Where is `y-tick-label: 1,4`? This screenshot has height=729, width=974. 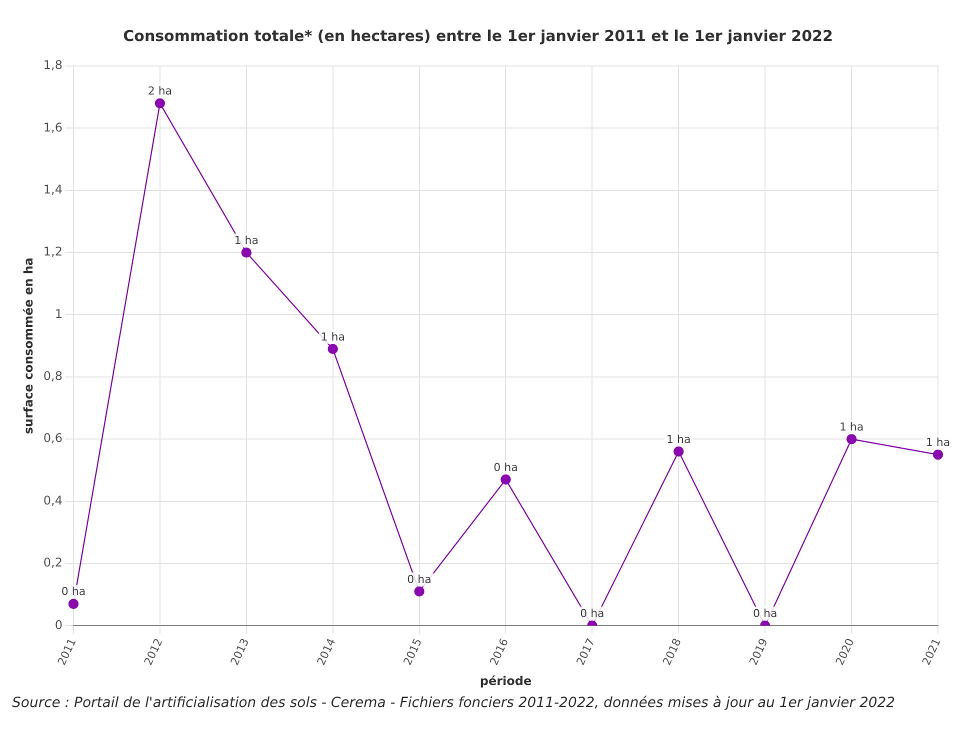
y-tick-label: 1,4 is located at coordinates (52, 189).